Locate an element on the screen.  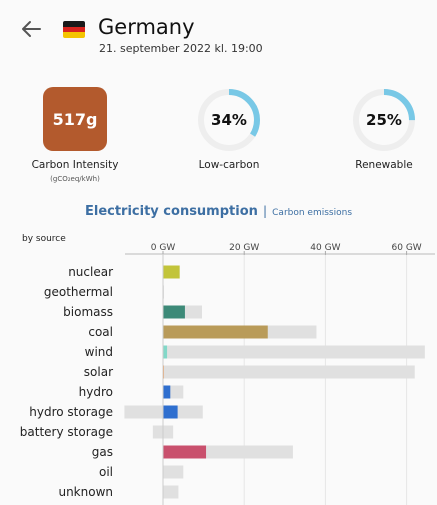
renewable-label: Renewable is located at coordinates (384, 165).